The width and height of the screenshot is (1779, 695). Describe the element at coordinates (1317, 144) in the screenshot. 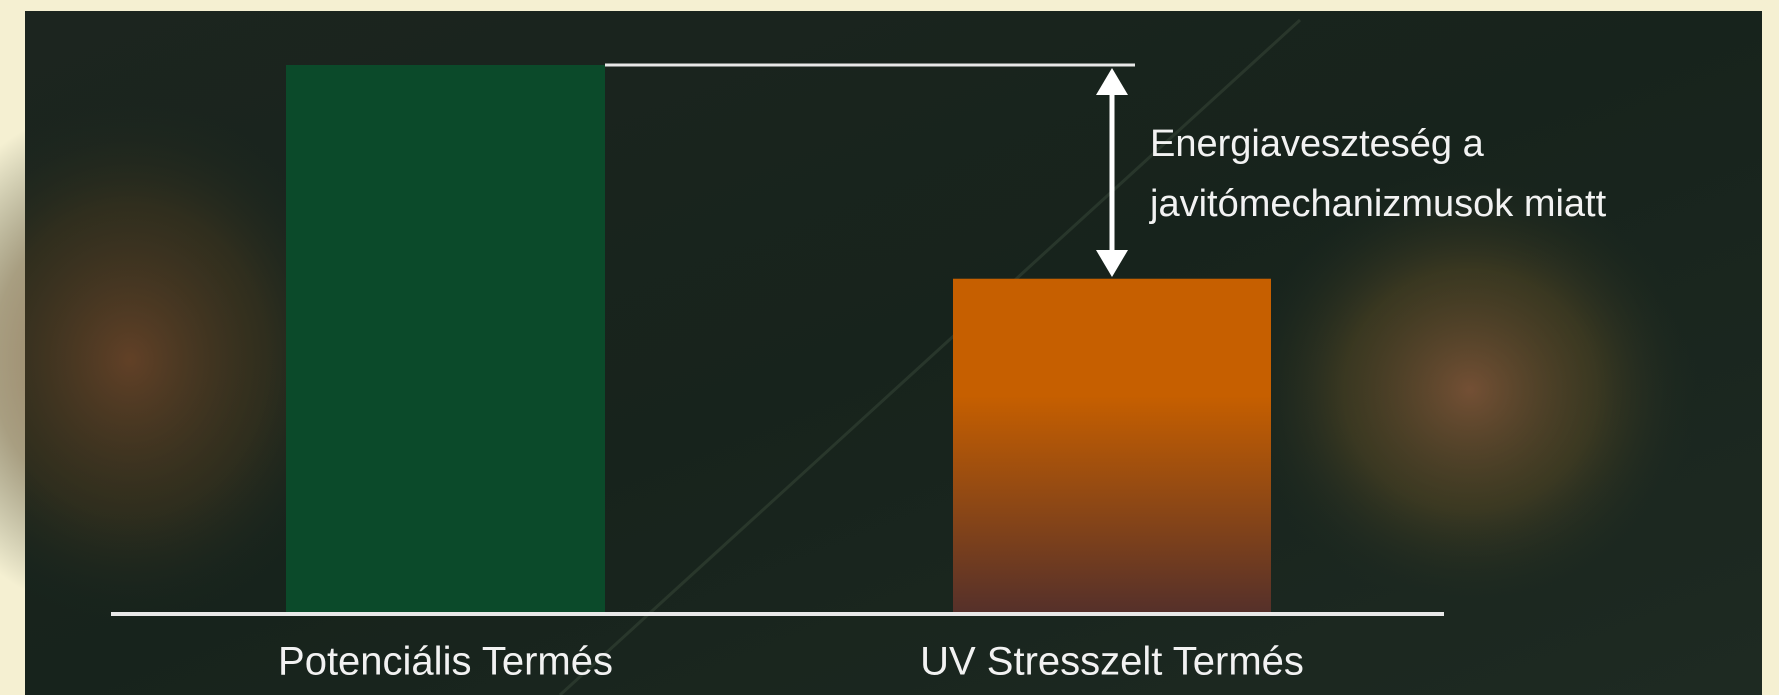

I see `annotation: Energiaveszteség a` at that location.